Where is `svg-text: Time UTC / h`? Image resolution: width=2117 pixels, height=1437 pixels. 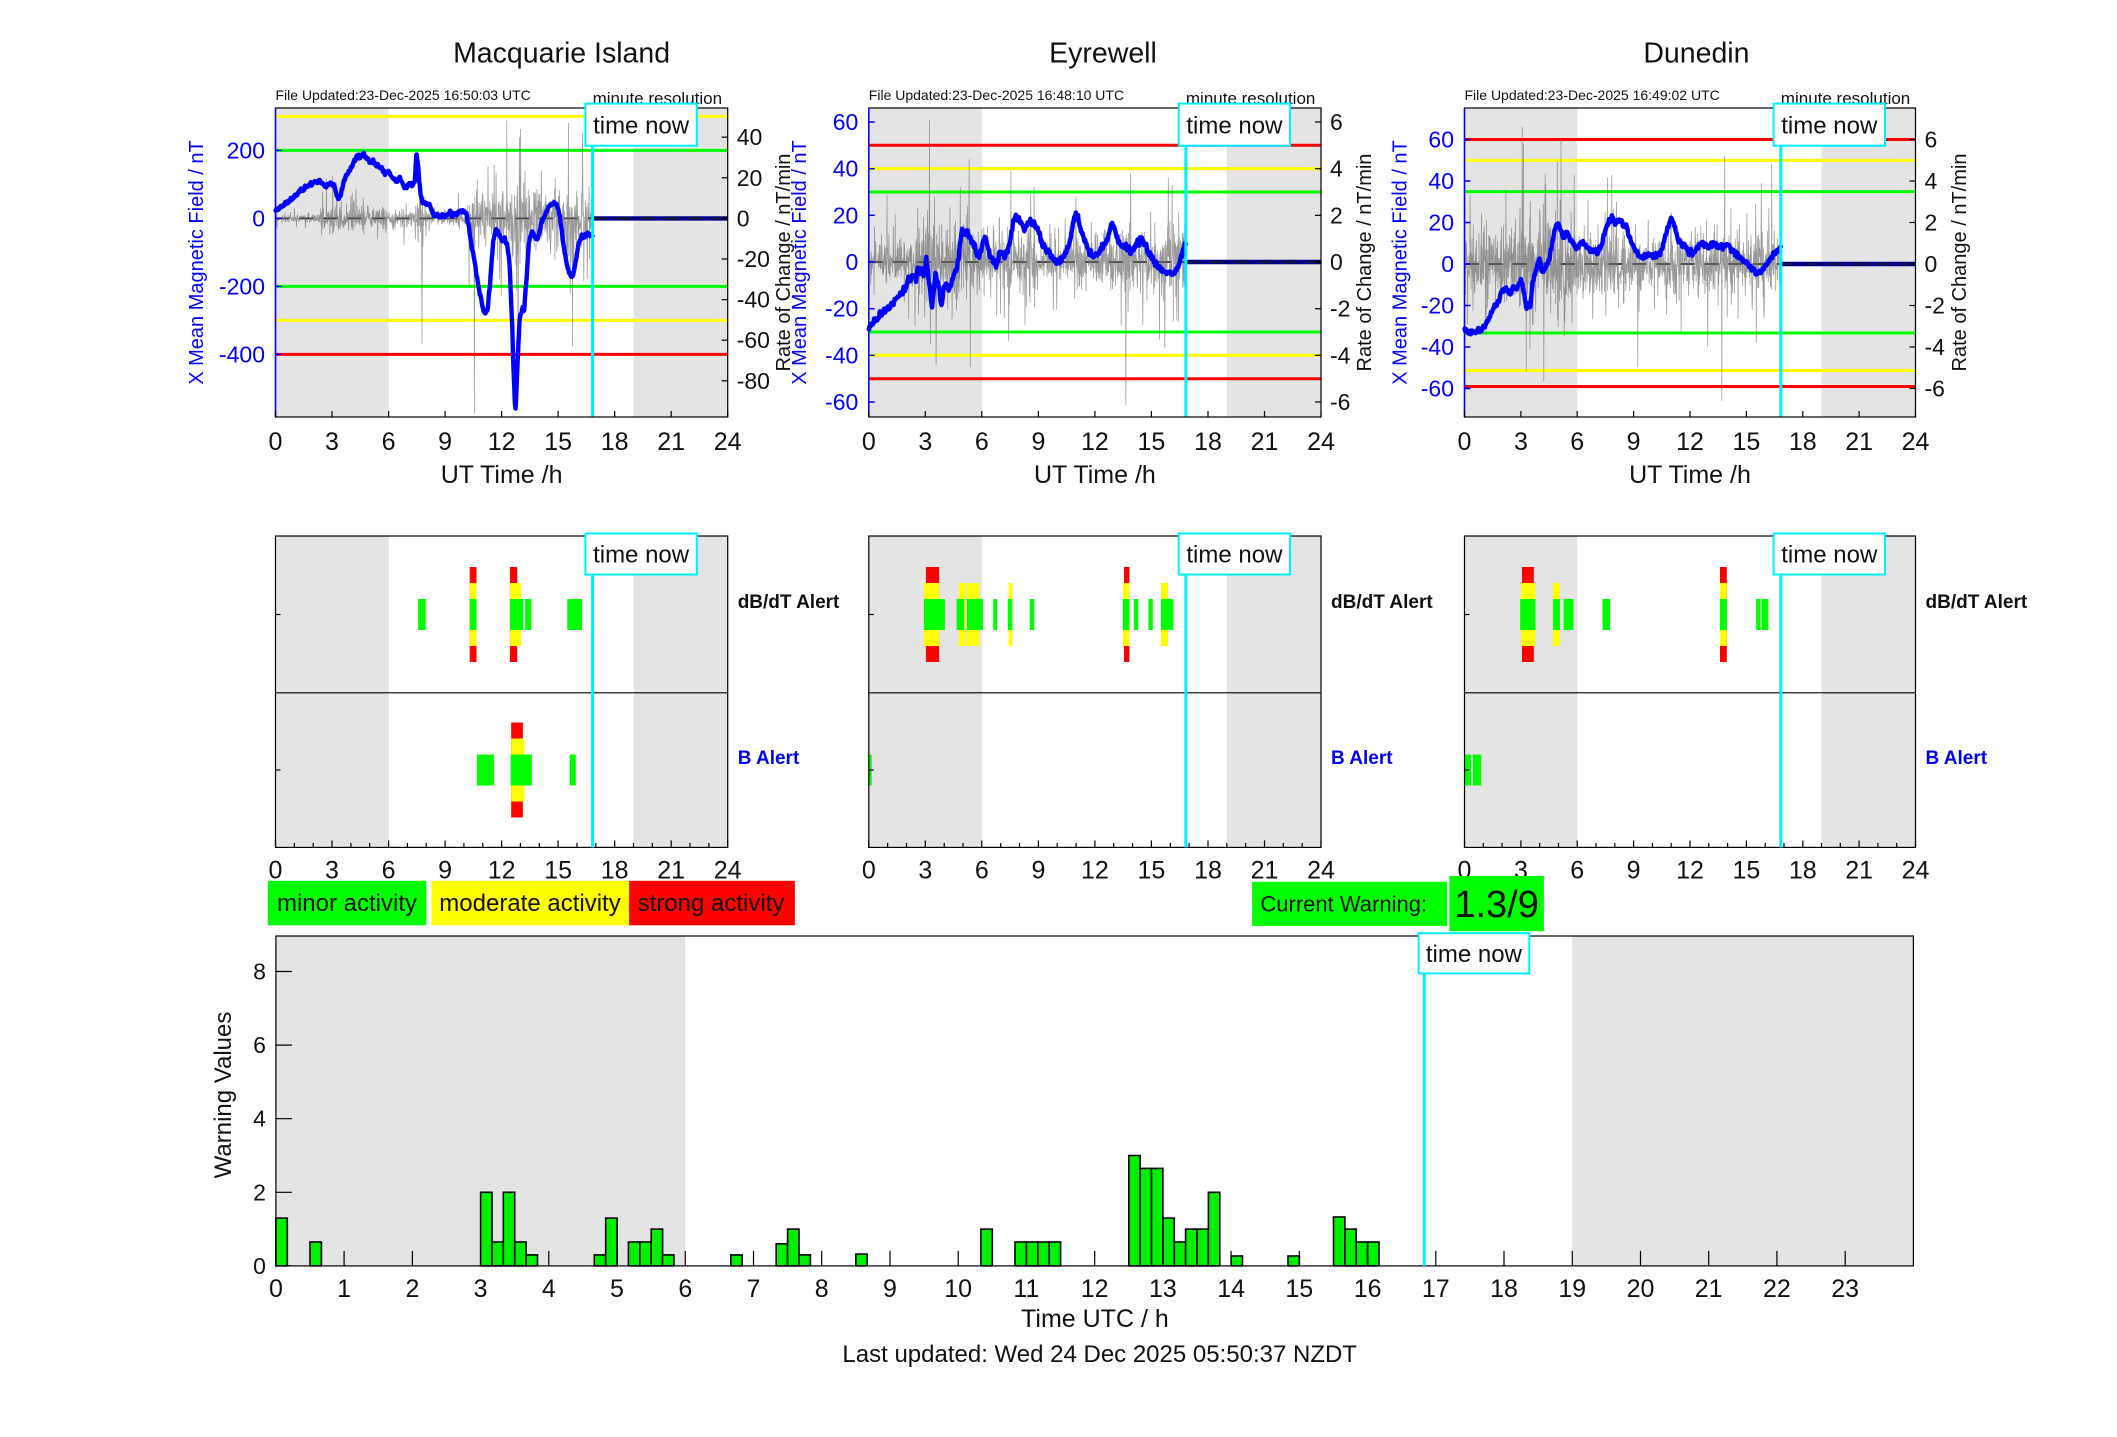 svg-text: Time UTC / h is located at coordinates (1095, 1319).